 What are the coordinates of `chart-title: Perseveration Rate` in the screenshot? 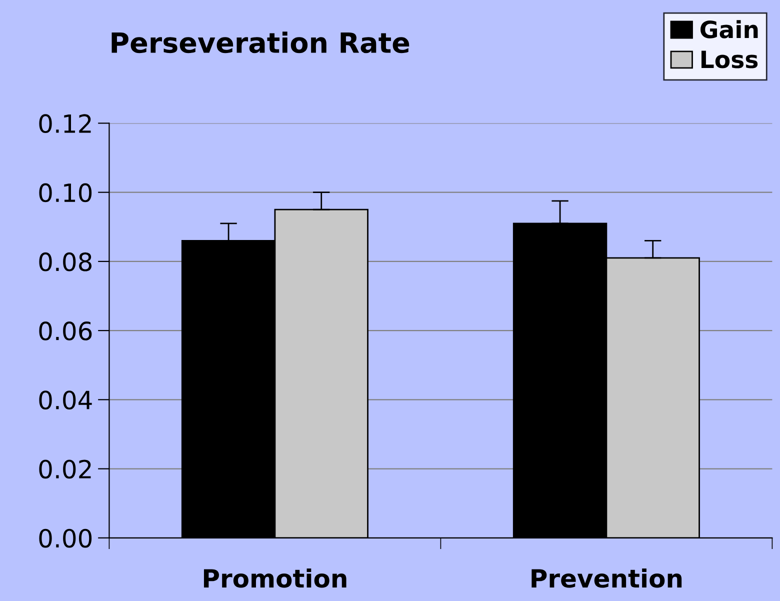 It's located at (261, 43).